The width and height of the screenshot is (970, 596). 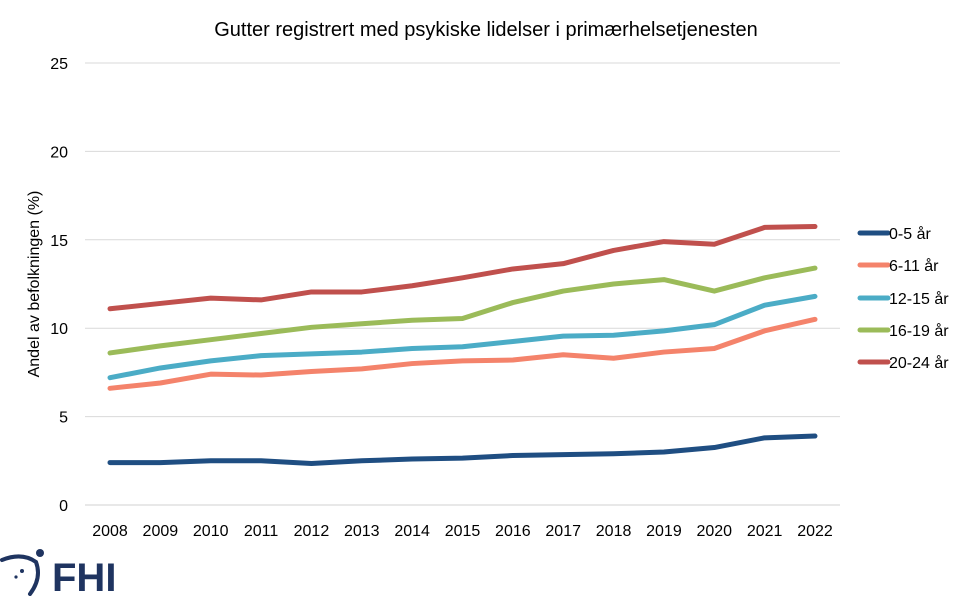 I want to click on x-tick-label: 2010, so click(x=211, y=531).